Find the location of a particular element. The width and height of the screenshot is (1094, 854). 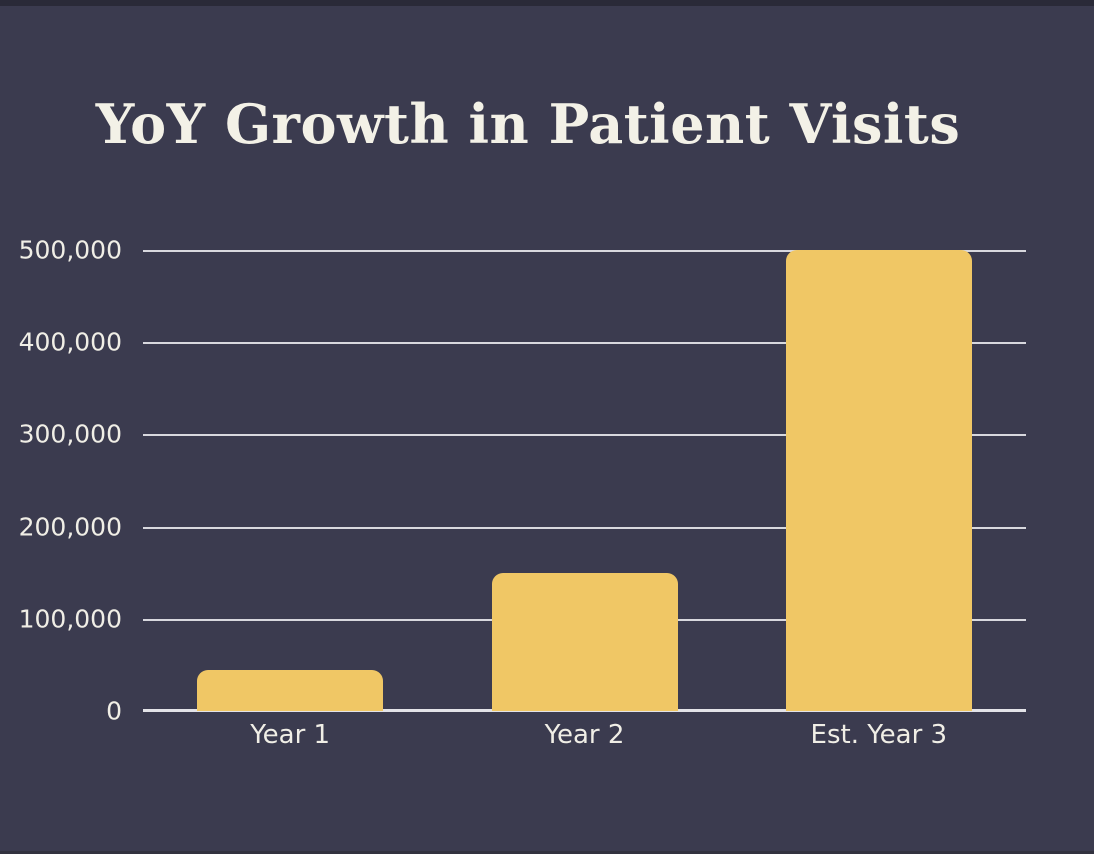

y-tick-label-300000: 300,000 is located at coordinates (70, 434).